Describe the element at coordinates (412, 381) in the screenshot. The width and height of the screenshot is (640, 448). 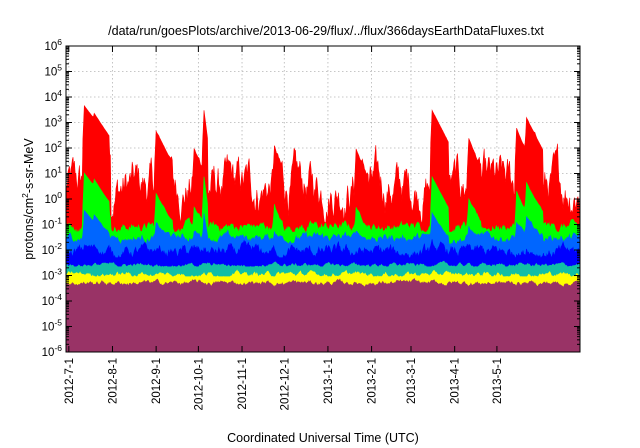
I see `x-tick-label: 2013-3-1` at that location.